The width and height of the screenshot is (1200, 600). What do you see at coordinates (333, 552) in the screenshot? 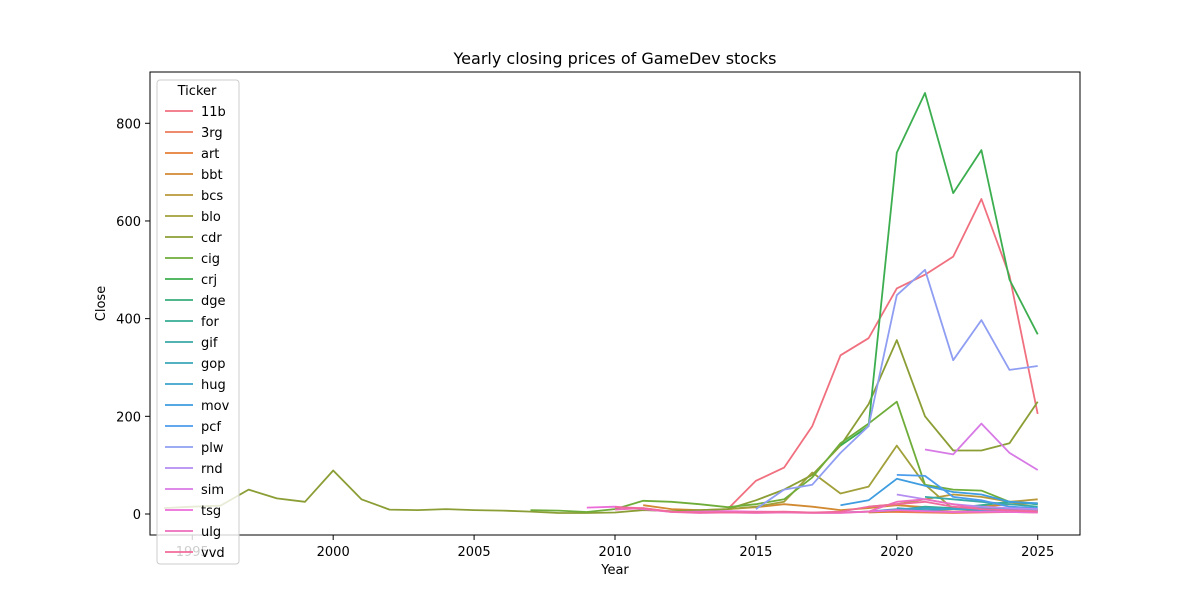
I see `x-tick-label: 2000` at bounding box center [333, 552].